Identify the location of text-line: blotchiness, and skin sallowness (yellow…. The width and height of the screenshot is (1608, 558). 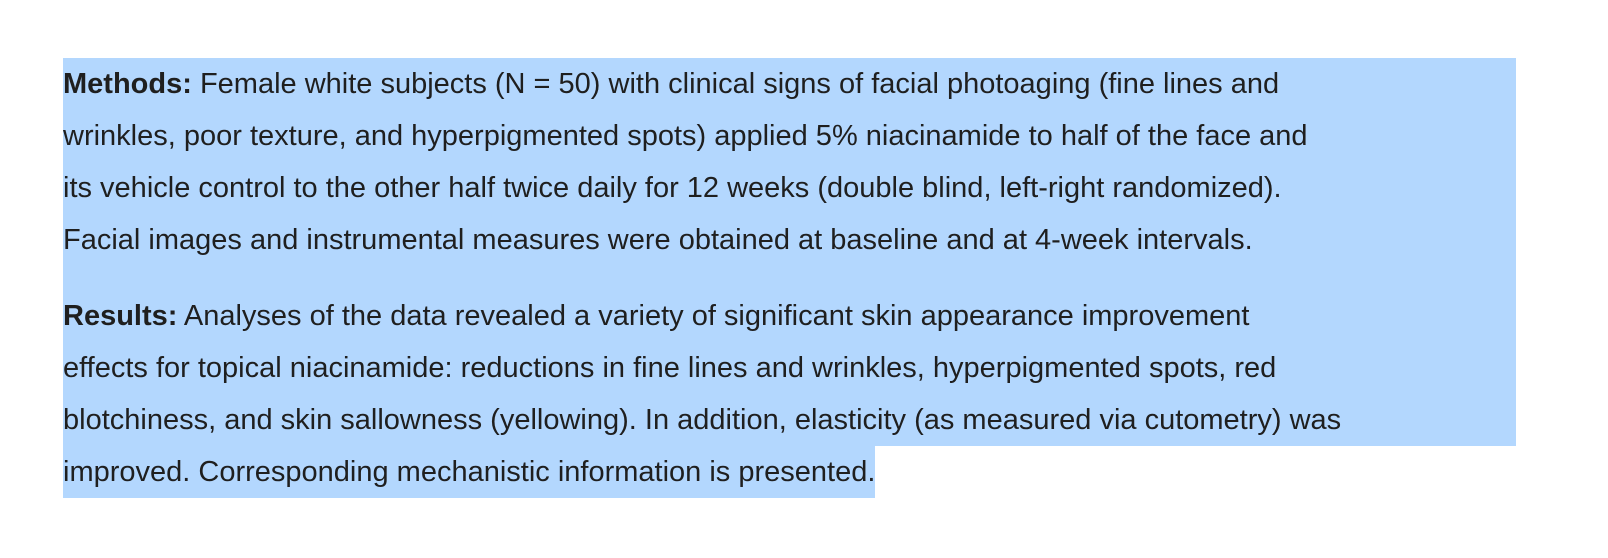
(789, 420).